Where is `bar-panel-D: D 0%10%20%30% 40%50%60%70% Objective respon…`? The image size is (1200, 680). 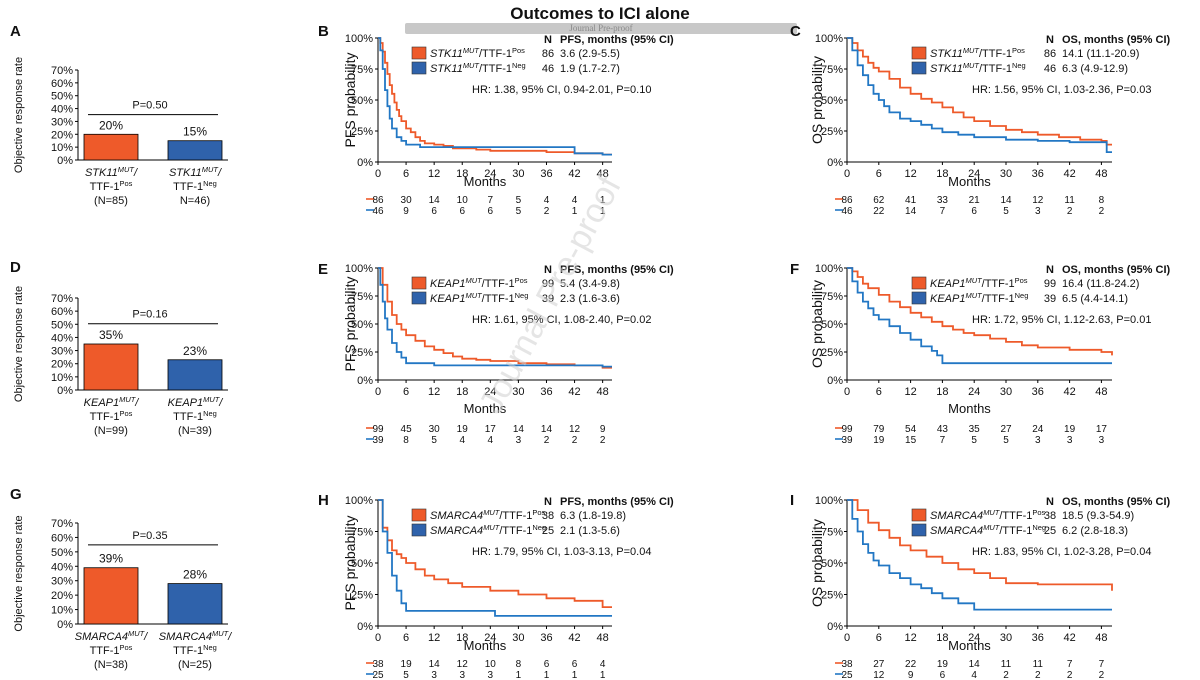
bar-panel-D: D 0%10%20%30% 40%50%60%70% Objective respon… is located at coordinates (119, 348).